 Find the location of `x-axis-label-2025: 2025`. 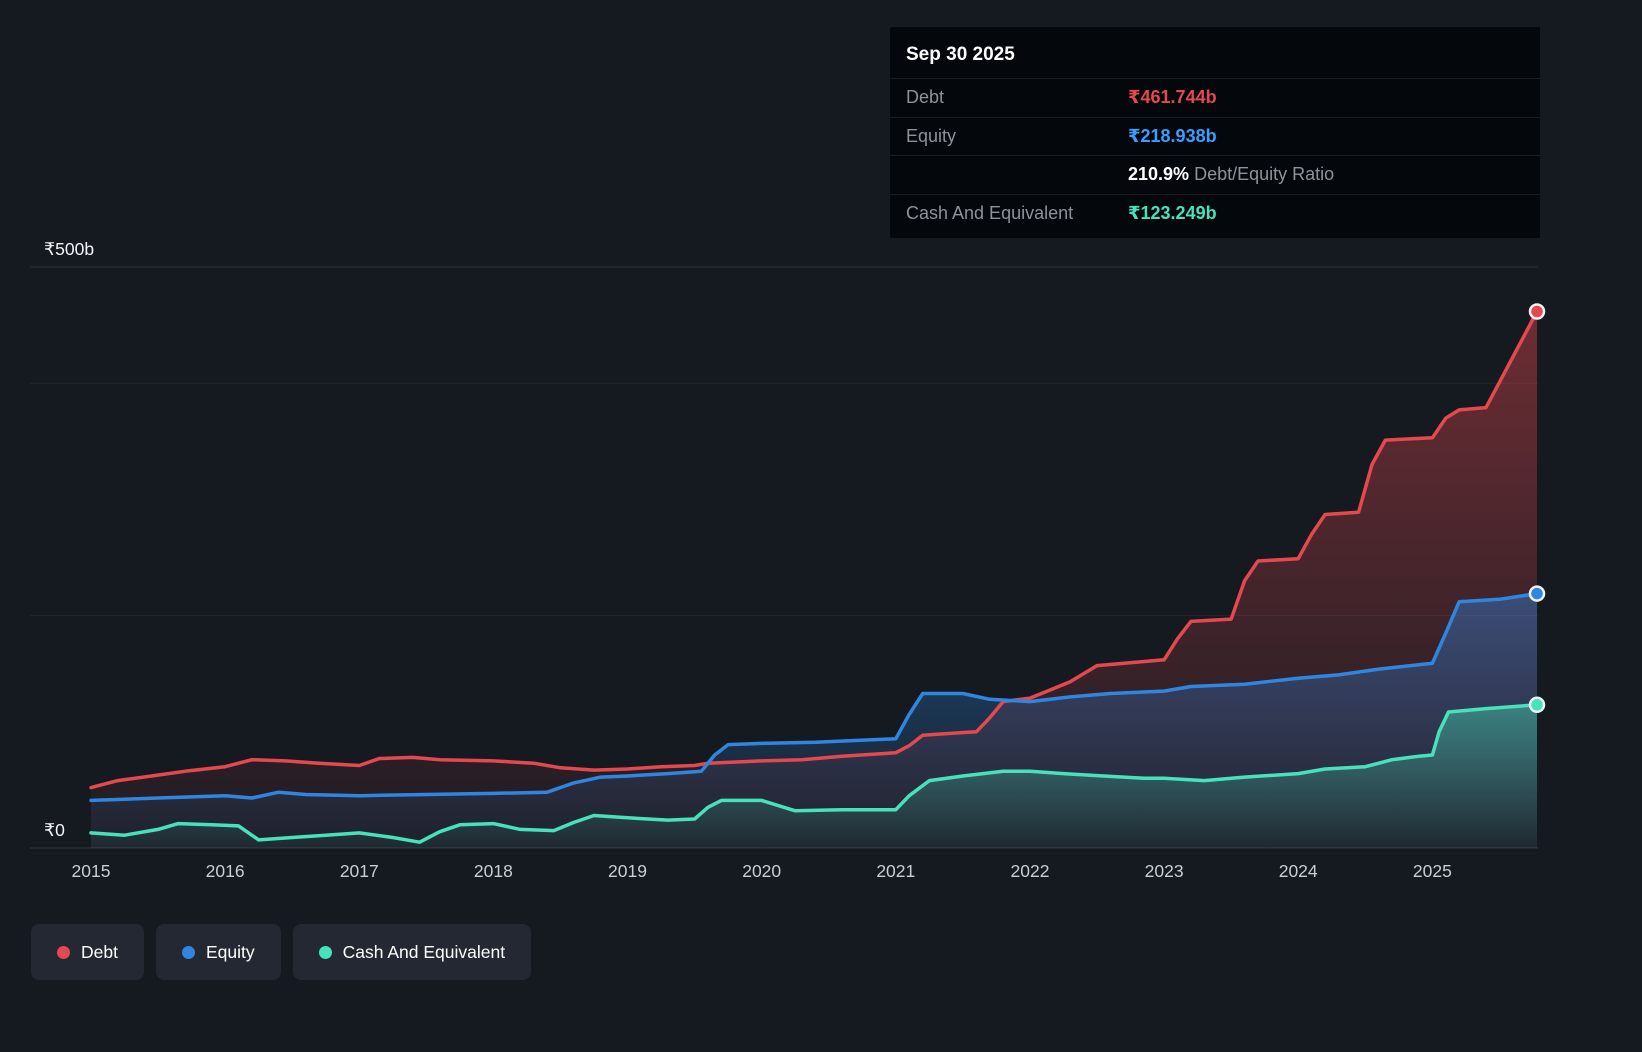

x-axis-label-2025: 2025 is located at coordinates (1432, 871).